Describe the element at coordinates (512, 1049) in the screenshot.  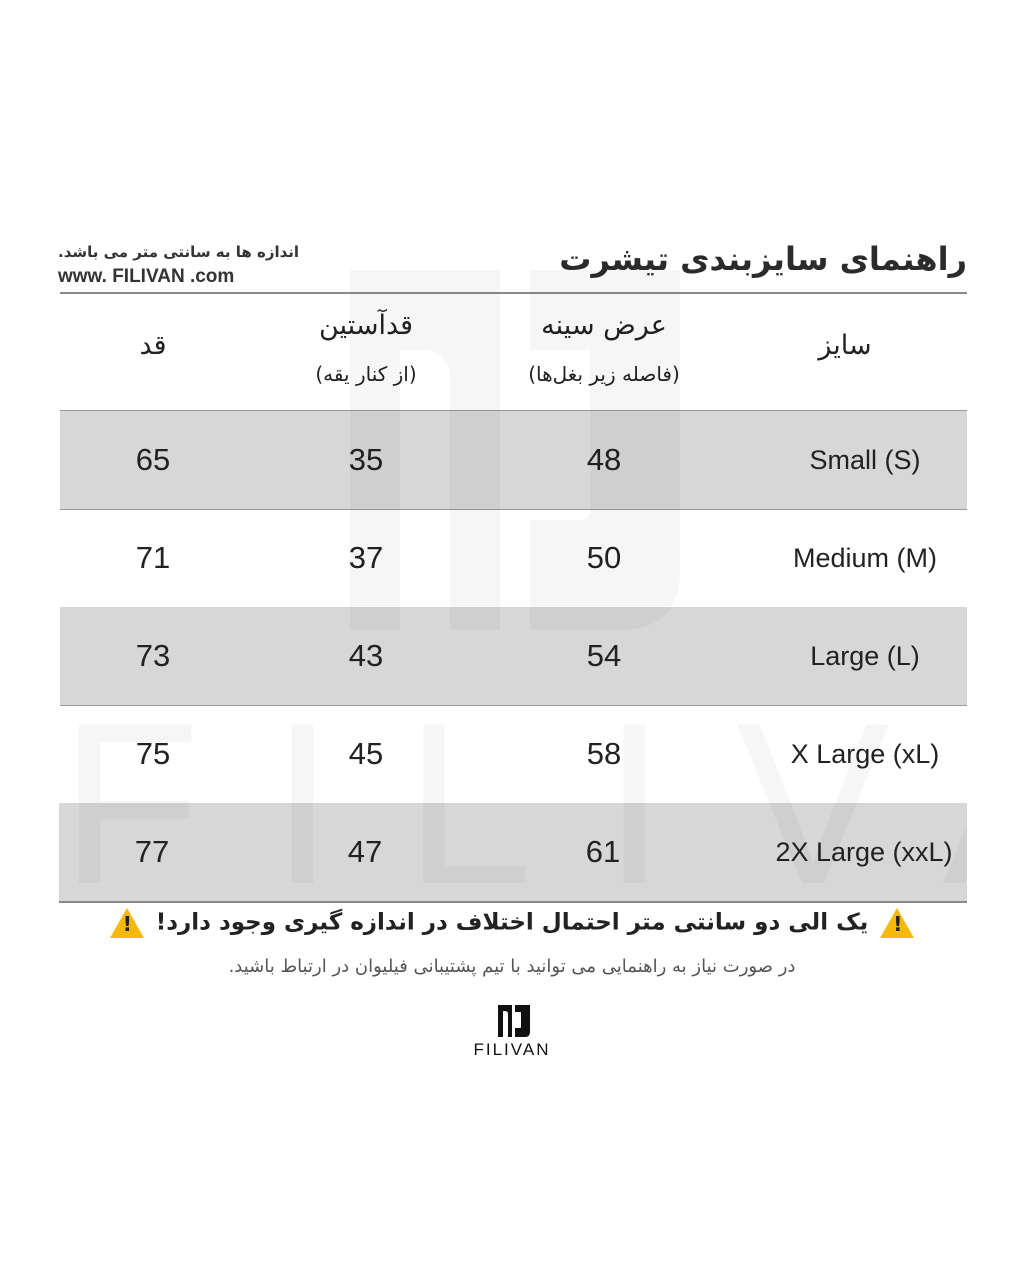
I see `brand-name: FILIVAN` at that location.